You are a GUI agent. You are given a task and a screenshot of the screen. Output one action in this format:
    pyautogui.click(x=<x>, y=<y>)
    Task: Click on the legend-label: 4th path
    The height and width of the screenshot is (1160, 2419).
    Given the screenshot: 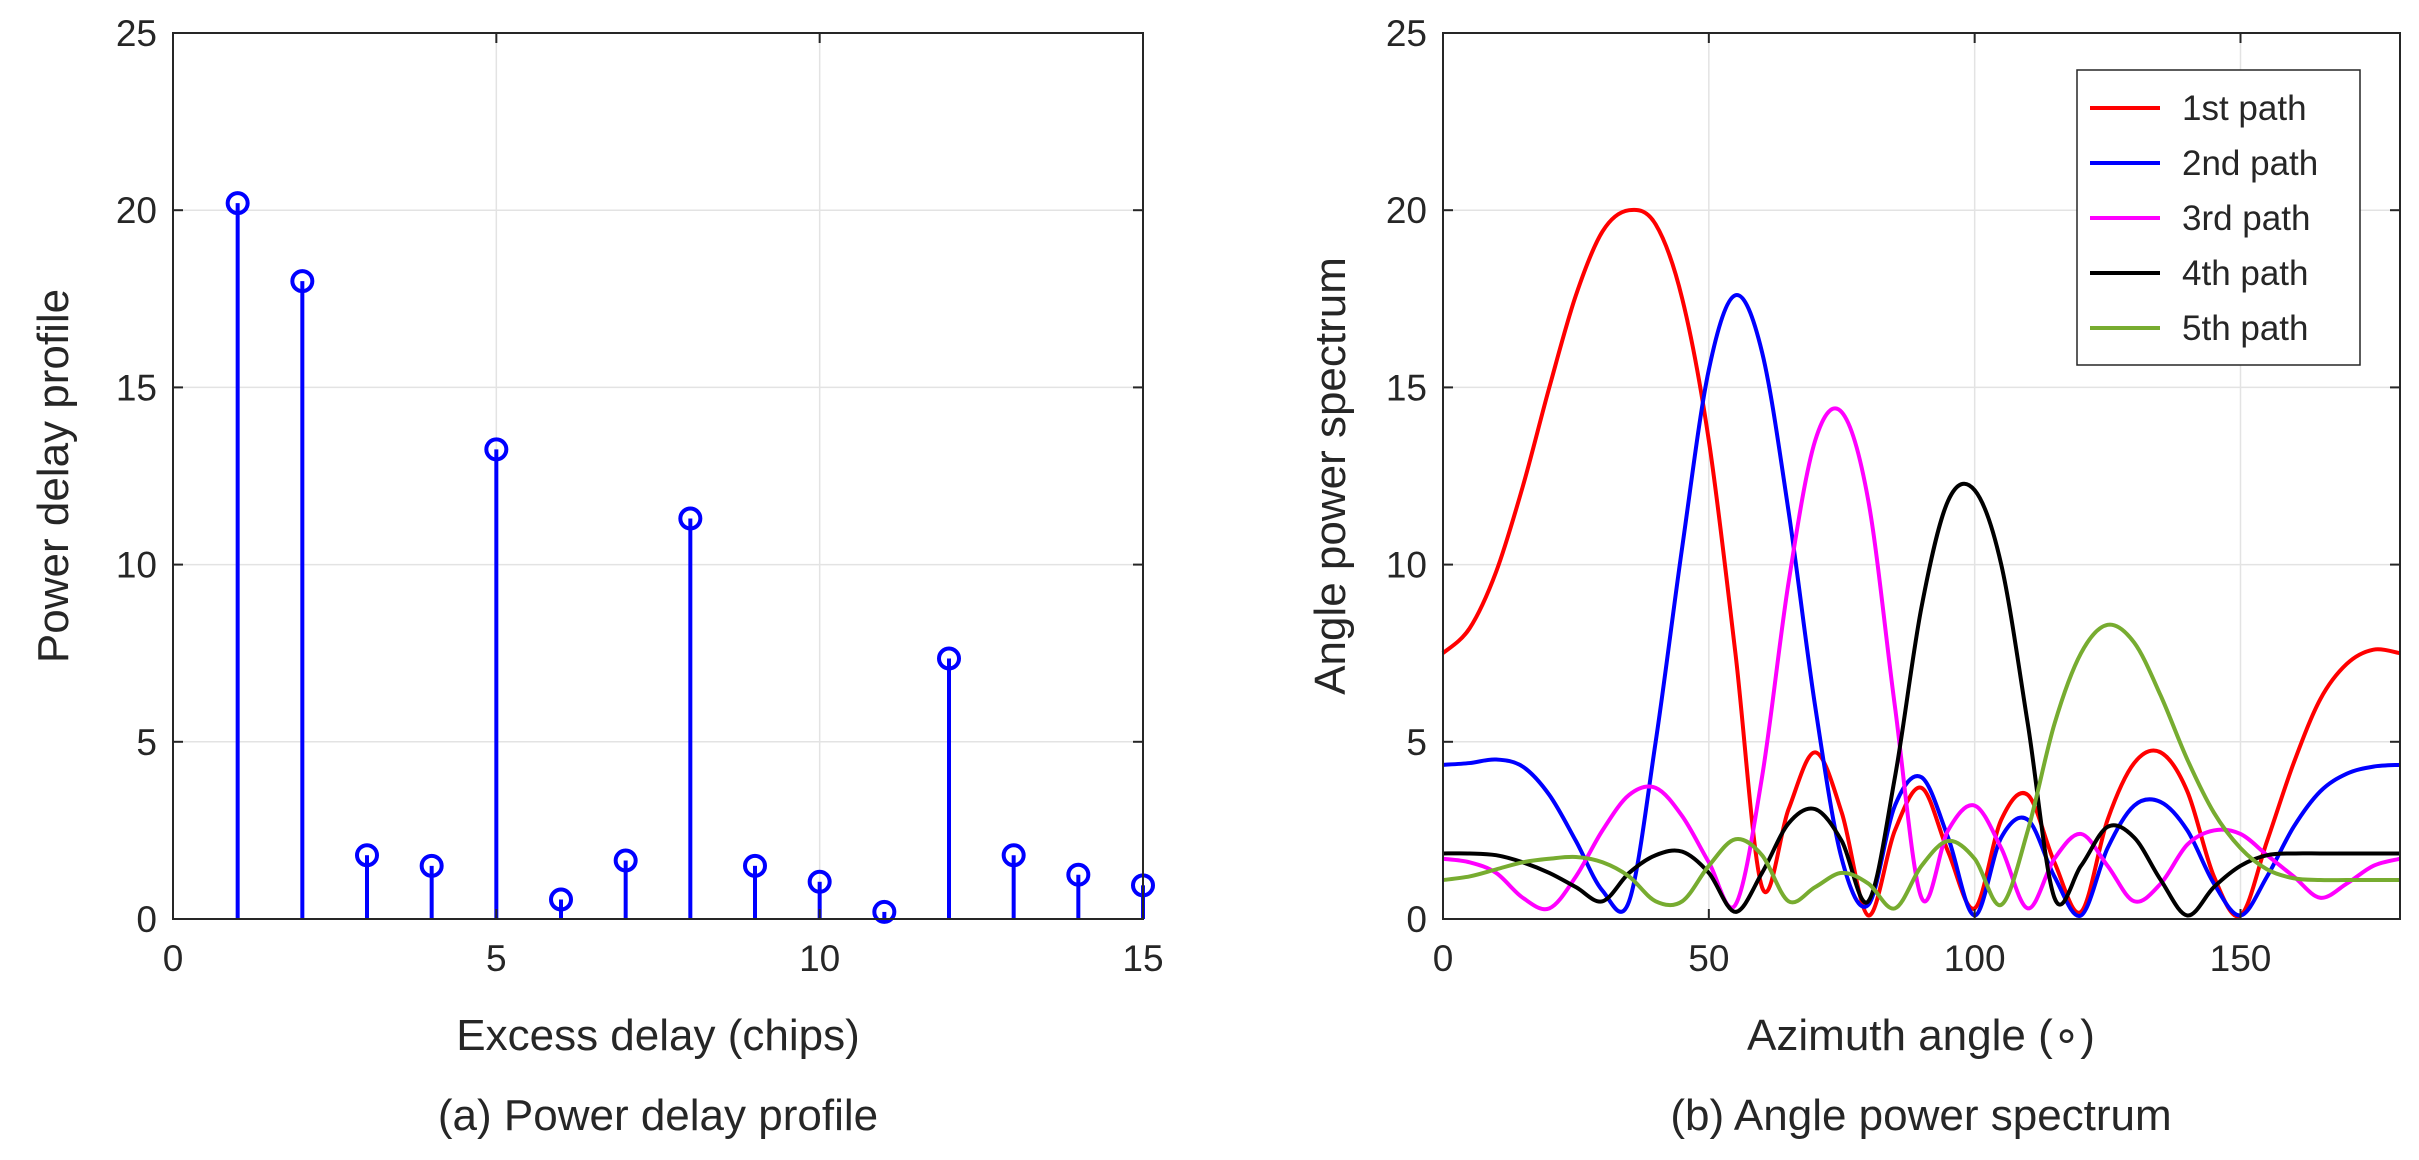 What is the action you would take?
    pyautogui.click(x=2245, y=273)
    